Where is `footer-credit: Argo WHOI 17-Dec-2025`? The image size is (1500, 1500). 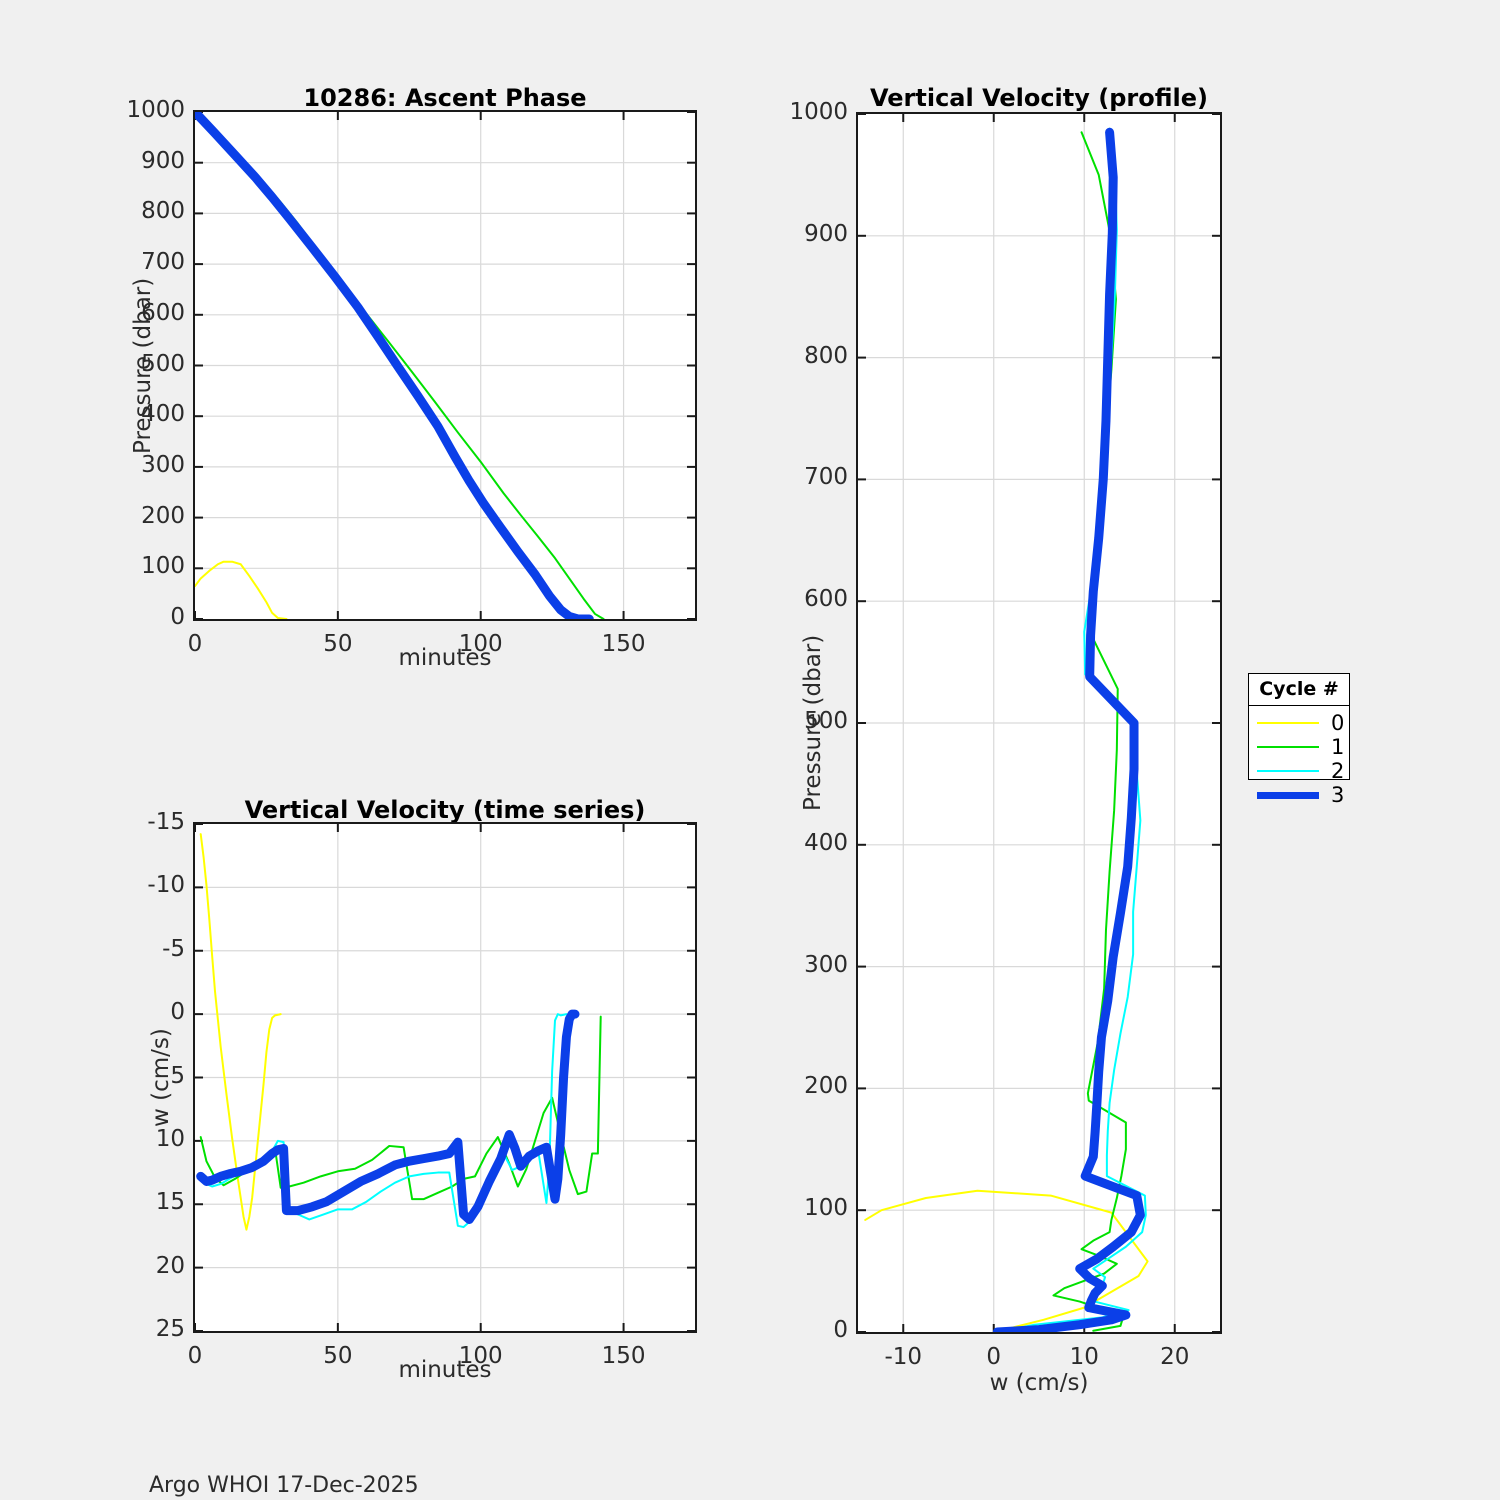 footer-credit: Argo WHOI 17-Dec-2025 is located at coordinates (284, 1485).